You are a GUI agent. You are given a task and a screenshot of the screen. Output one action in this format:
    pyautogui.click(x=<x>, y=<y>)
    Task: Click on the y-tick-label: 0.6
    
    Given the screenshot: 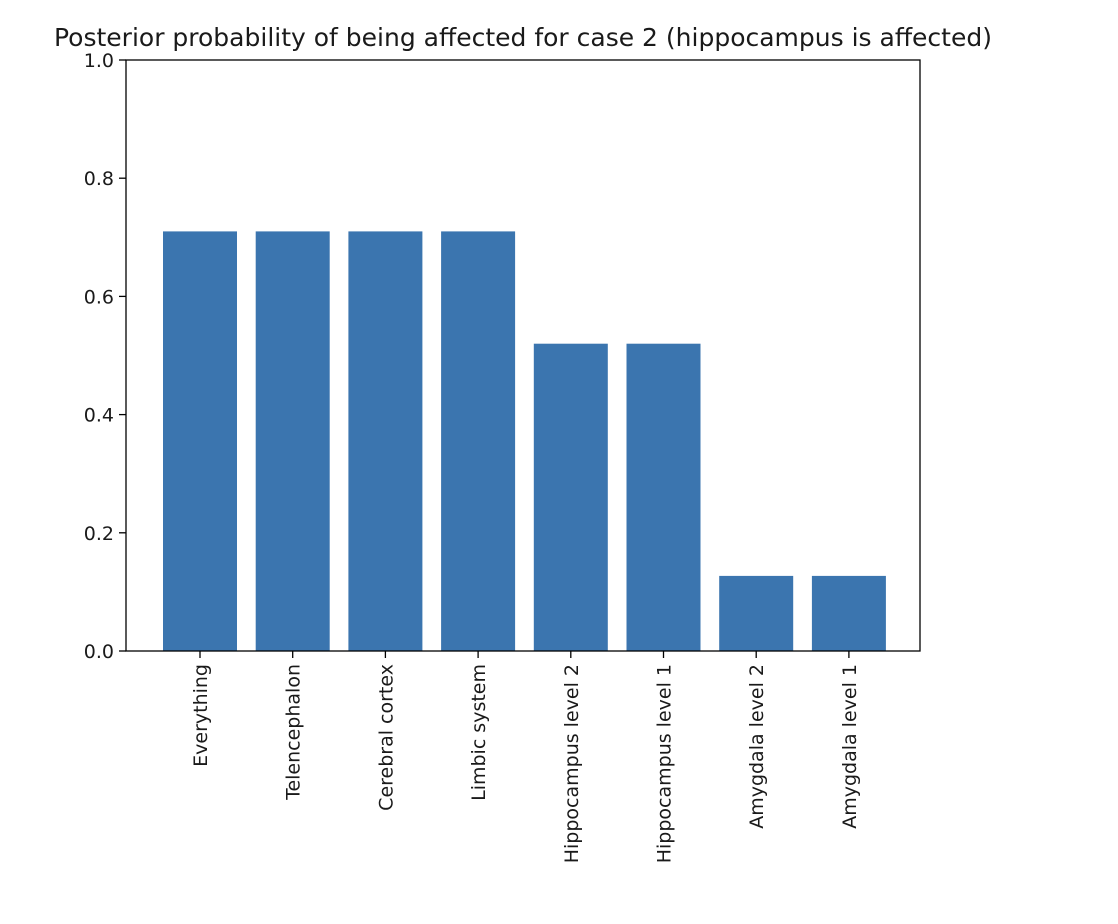 What is the action you would take?
    pyautogui.click(x=99, y=297)
    